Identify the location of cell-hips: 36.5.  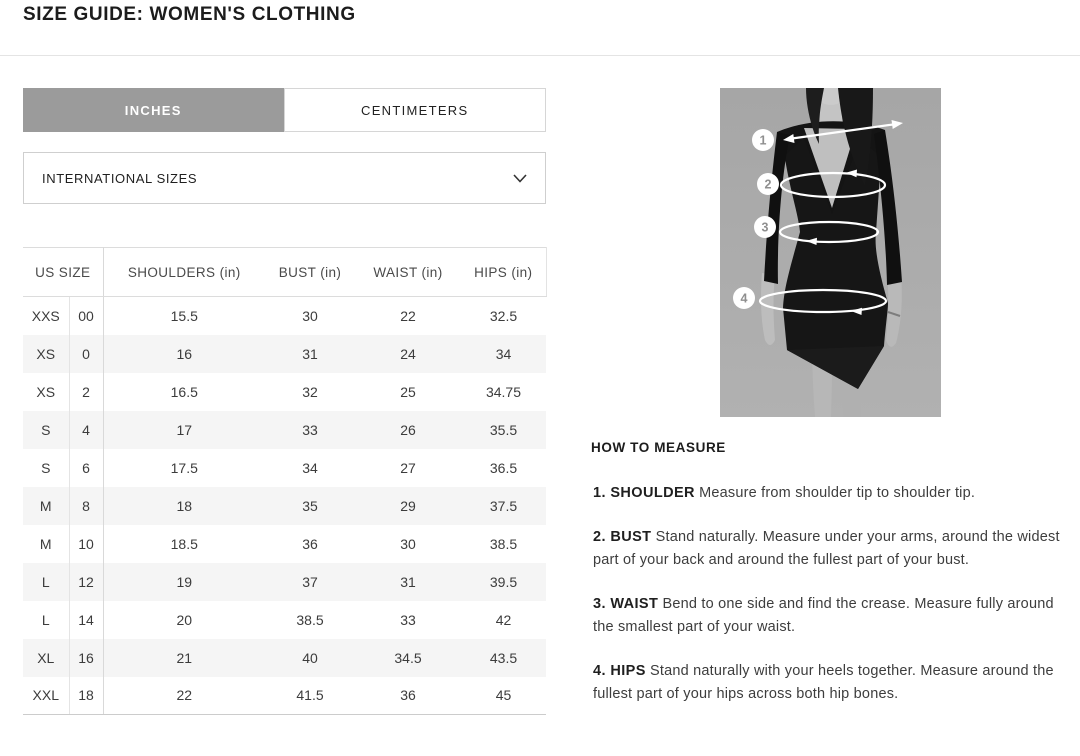
(503, 467).